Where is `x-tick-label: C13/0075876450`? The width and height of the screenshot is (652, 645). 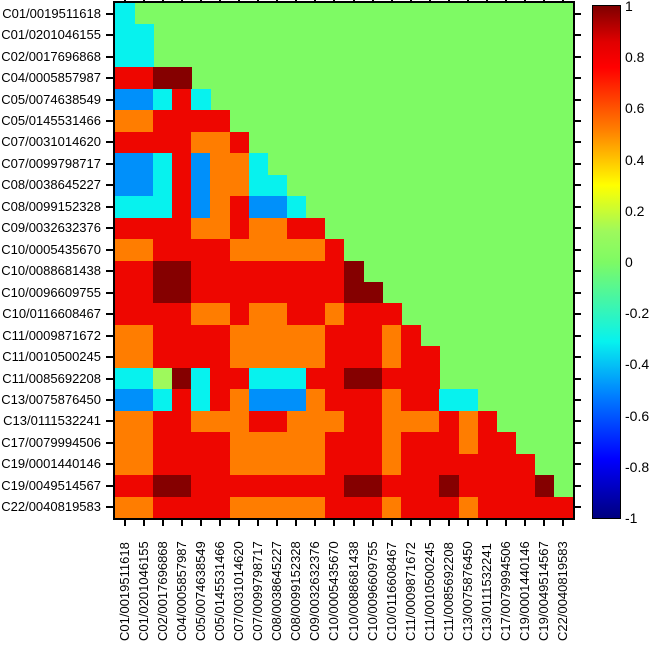 x-tick-label: C13/0075876450 is located at coordinates (468, 591).